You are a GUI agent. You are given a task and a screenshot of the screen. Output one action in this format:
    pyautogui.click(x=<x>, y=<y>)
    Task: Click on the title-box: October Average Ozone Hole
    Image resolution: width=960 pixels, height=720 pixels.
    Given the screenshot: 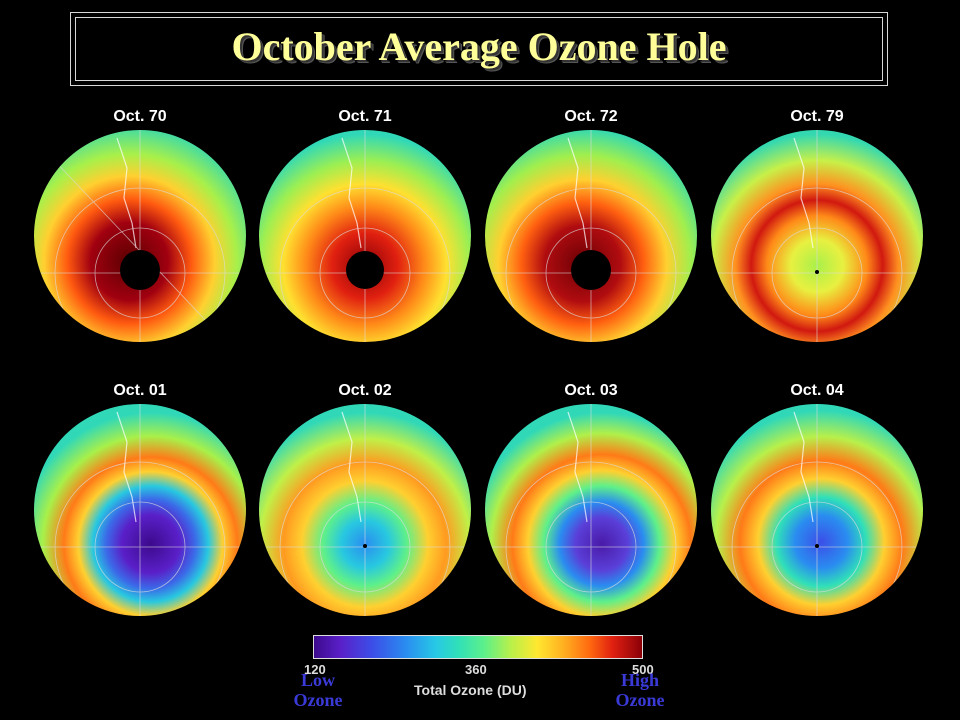 What is the action you would take?
    pyautogui.click(x=479, y=49)
    